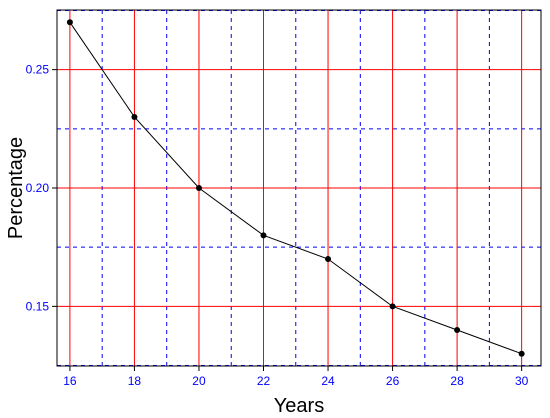 This screenshot has height=418, width=550. Describe the element at coordinates (199, 381) in the screenshot. I see `x-tick-label: 20` at that location.